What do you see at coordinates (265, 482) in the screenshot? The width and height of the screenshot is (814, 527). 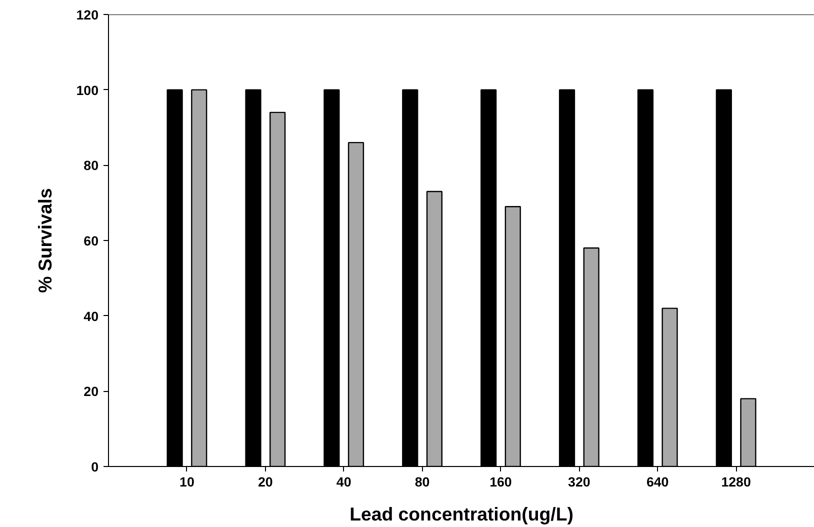 I see `x-tick-label: 20` at bounding box center [265, 482].